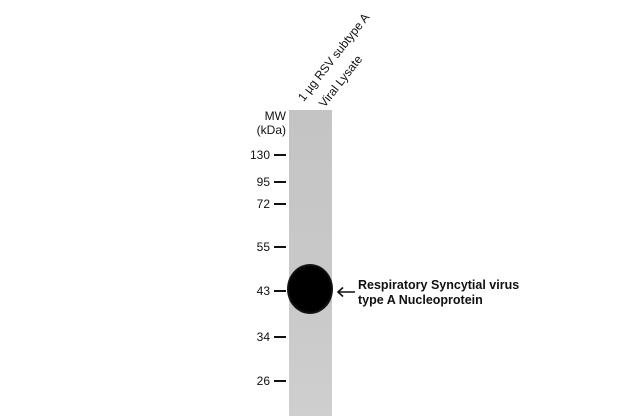  I want to click on marker-label: 43, so click(263, 291).